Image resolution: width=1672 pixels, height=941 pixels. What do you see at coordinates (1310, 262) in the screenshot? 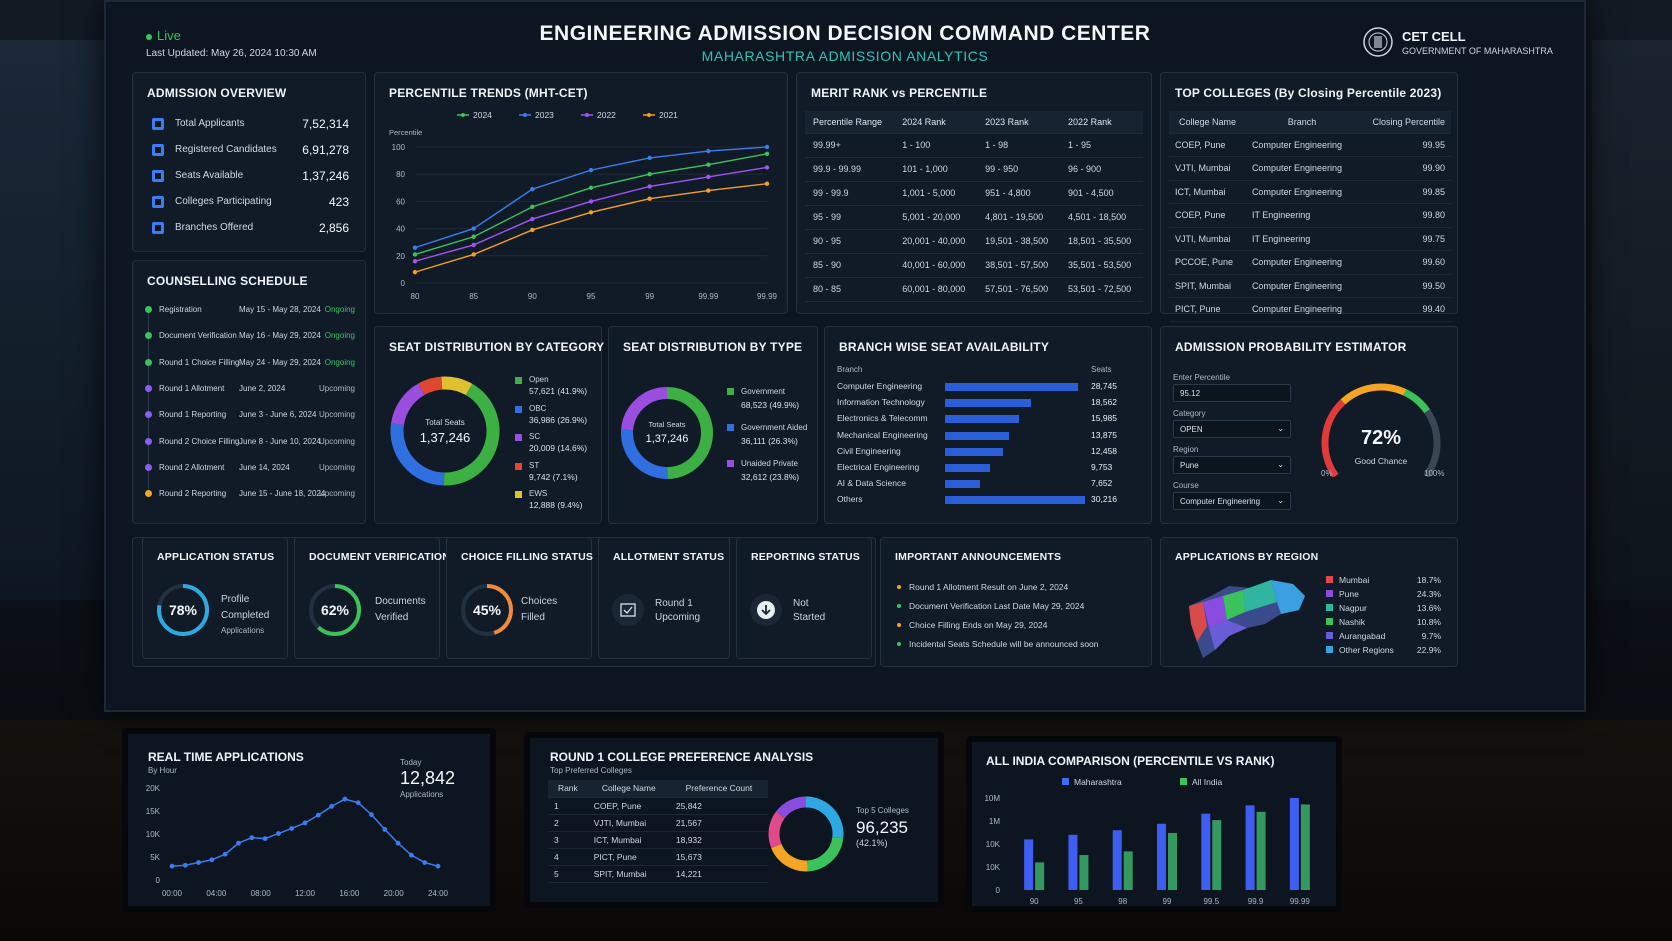
I see `table-row: PCCOE, Pune Computer Engineering 99.60` at bounding box center [1310, 262].